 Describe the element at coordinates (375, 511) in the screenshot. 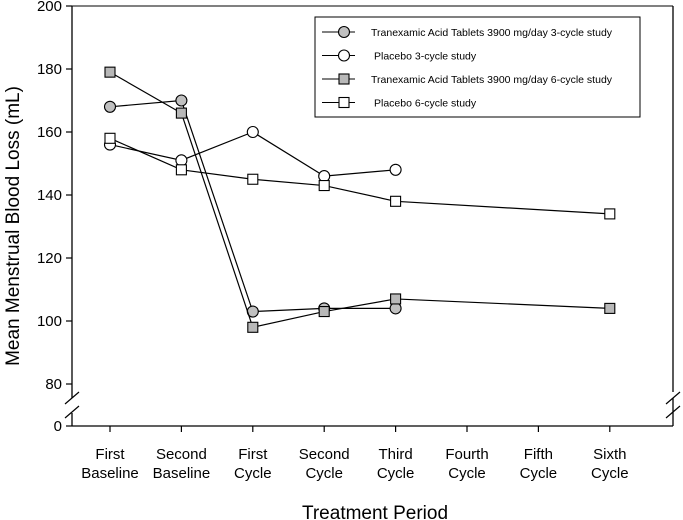

I see `x-axis-title: Treatment Period` at that location.